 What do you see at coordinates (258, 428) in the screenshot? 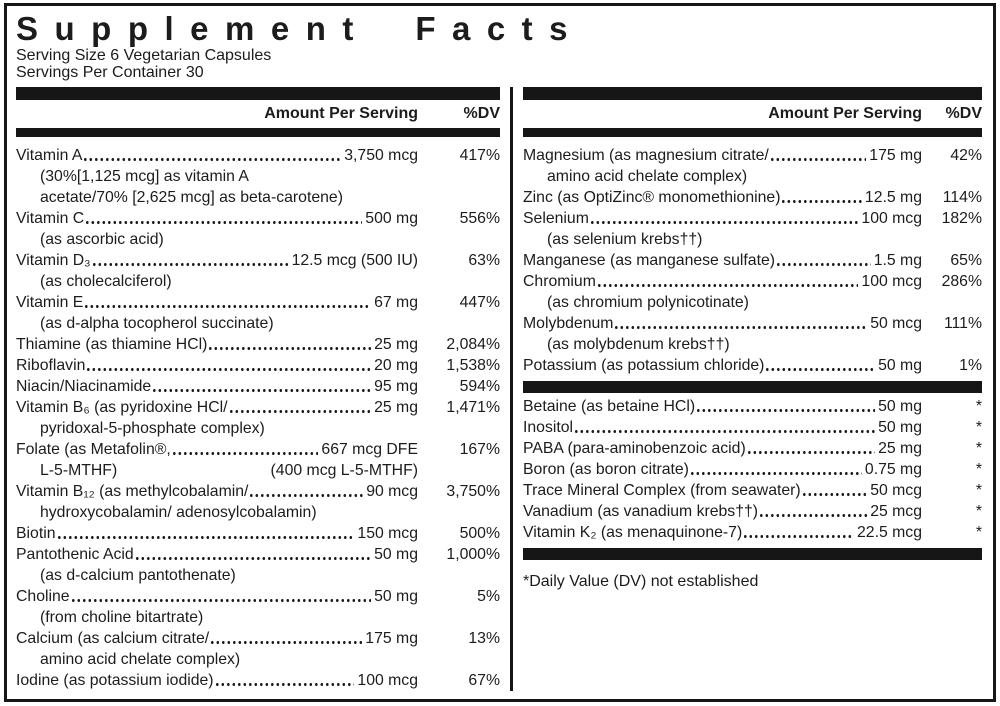
I see `nutrient-subrow: pyridoxal-5-phosphate complex)` at bounding box center [258, 428].